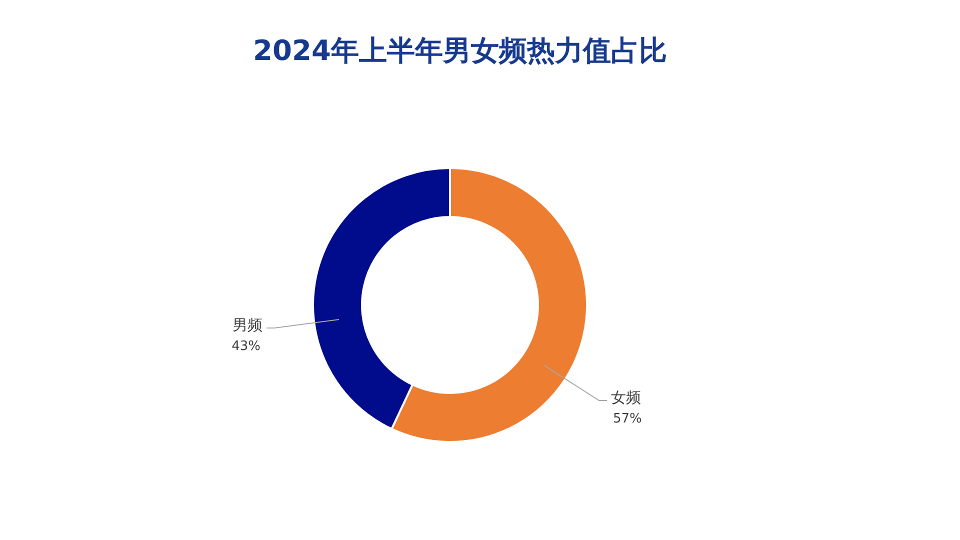 The width and height of the screenshot is (960, 540). What do you see at coordinates (247, 325) in the screenshot?
I see `slice-label: 男频` at bounding box center [247, 325].